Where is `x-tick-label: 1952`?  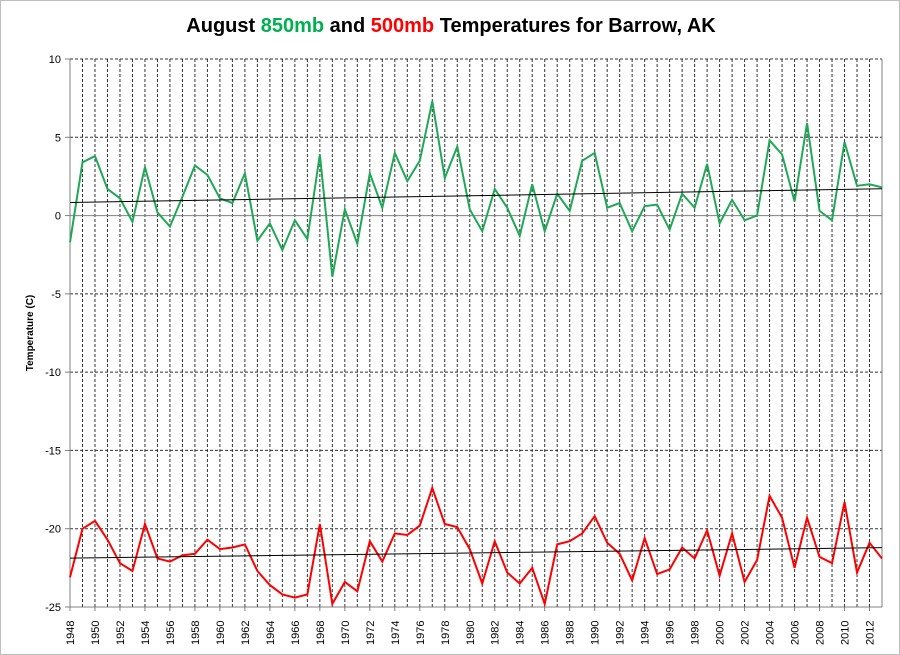 x-tick-label: 1952 is located at coordinates (121, 633).